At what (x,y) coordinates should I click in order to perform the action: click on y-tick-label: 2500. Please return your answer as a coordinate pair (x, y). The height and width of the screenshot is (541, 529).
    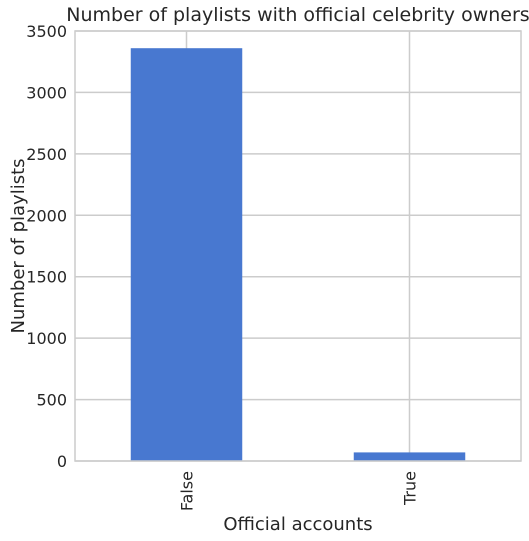
    Looking at the image, I should click on (46, 154).